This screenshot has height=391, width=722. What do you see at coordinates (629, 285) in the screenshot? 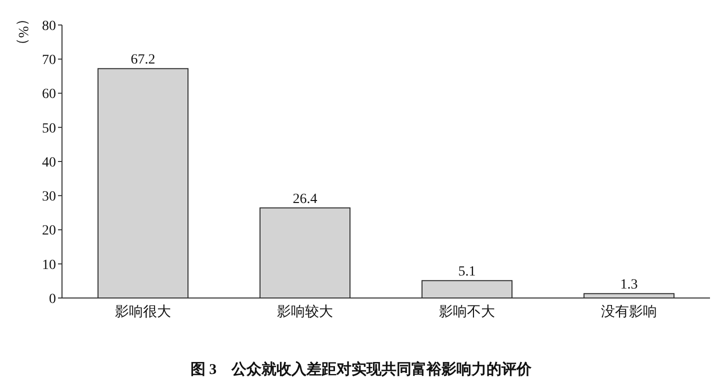
I see `data-label: 1.3` at bounding box center [629, 285].